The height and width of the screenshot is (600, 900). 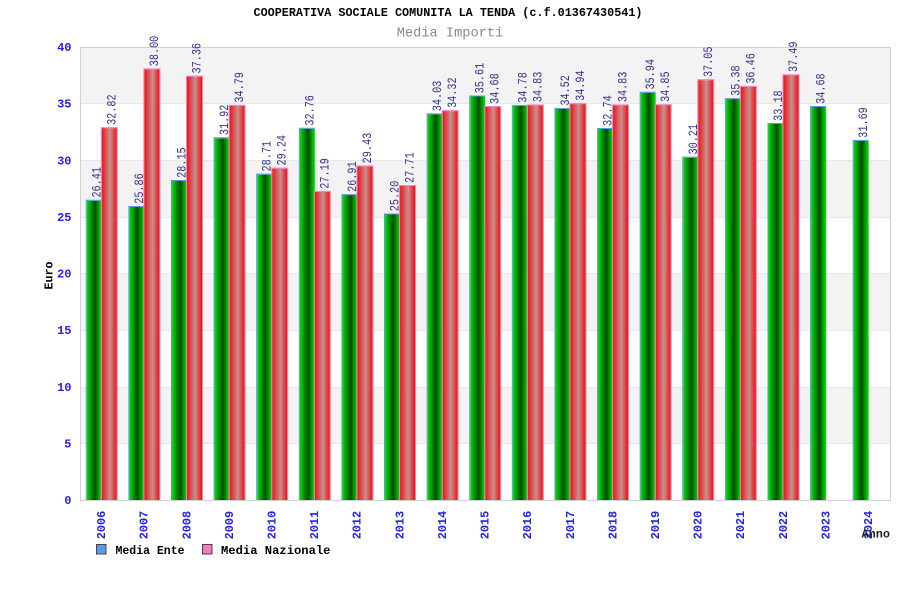 I want to click on svg-text: 2008, so click(x=187, y=525).